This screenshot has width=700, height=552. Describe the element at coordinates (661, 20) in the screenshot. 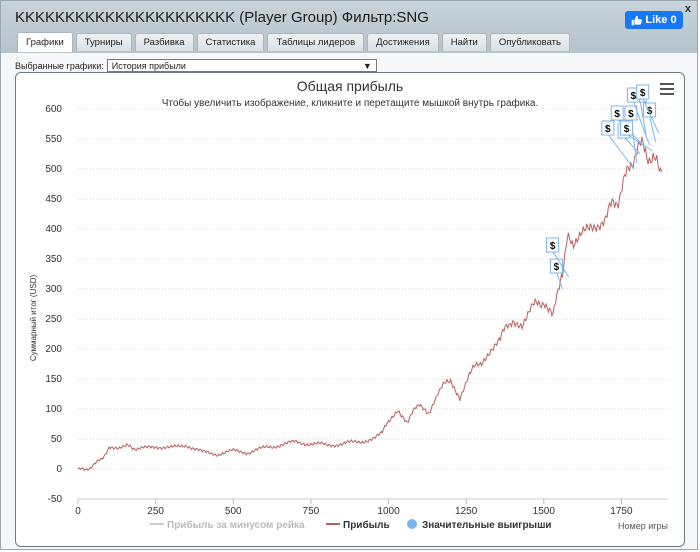

I see `like-label: Like 0` at that location.